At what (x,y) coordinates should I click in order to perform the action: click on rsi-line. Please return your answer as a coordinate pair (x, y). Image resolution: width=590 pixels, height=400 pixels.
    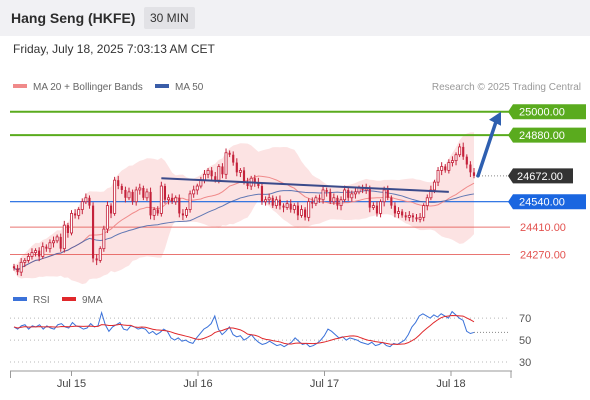
    Looking at the image, I should click on (244, 329).